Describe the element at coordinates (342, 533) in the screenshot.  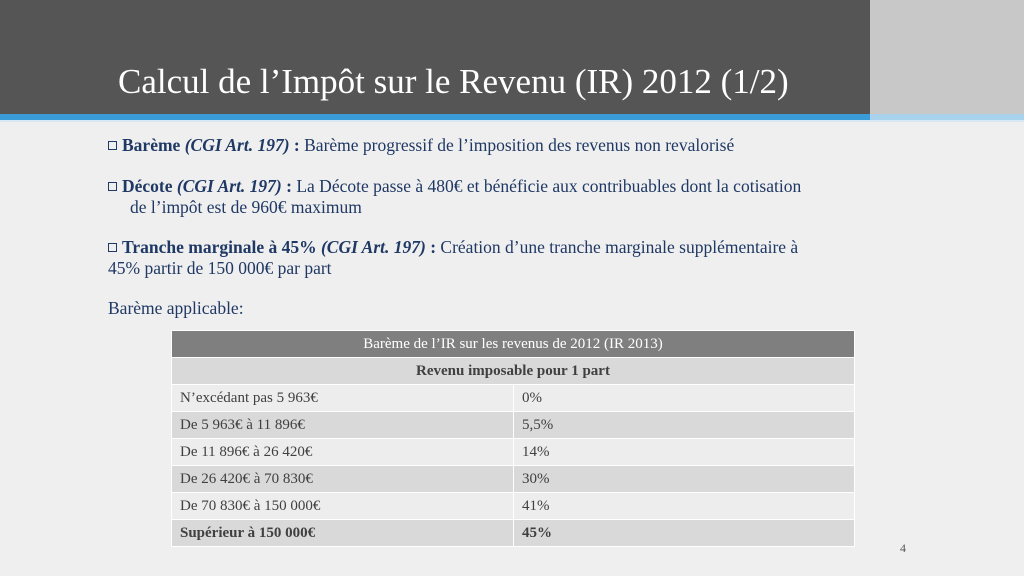
I see `range-cell: Supérieur à 150 000€` at that location.